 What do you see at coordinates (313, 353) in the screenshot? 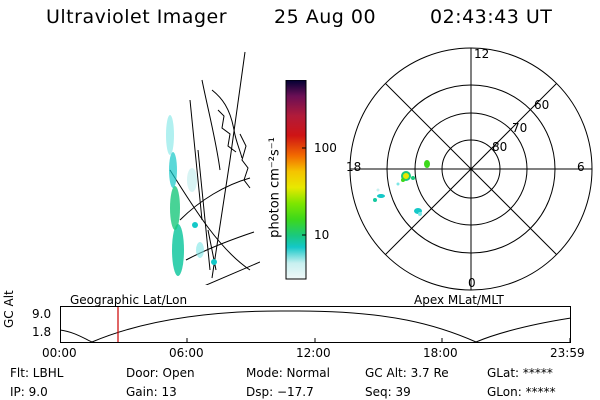
I see `track-xtick-1200: 12:00` at bounding box center [313, 353].